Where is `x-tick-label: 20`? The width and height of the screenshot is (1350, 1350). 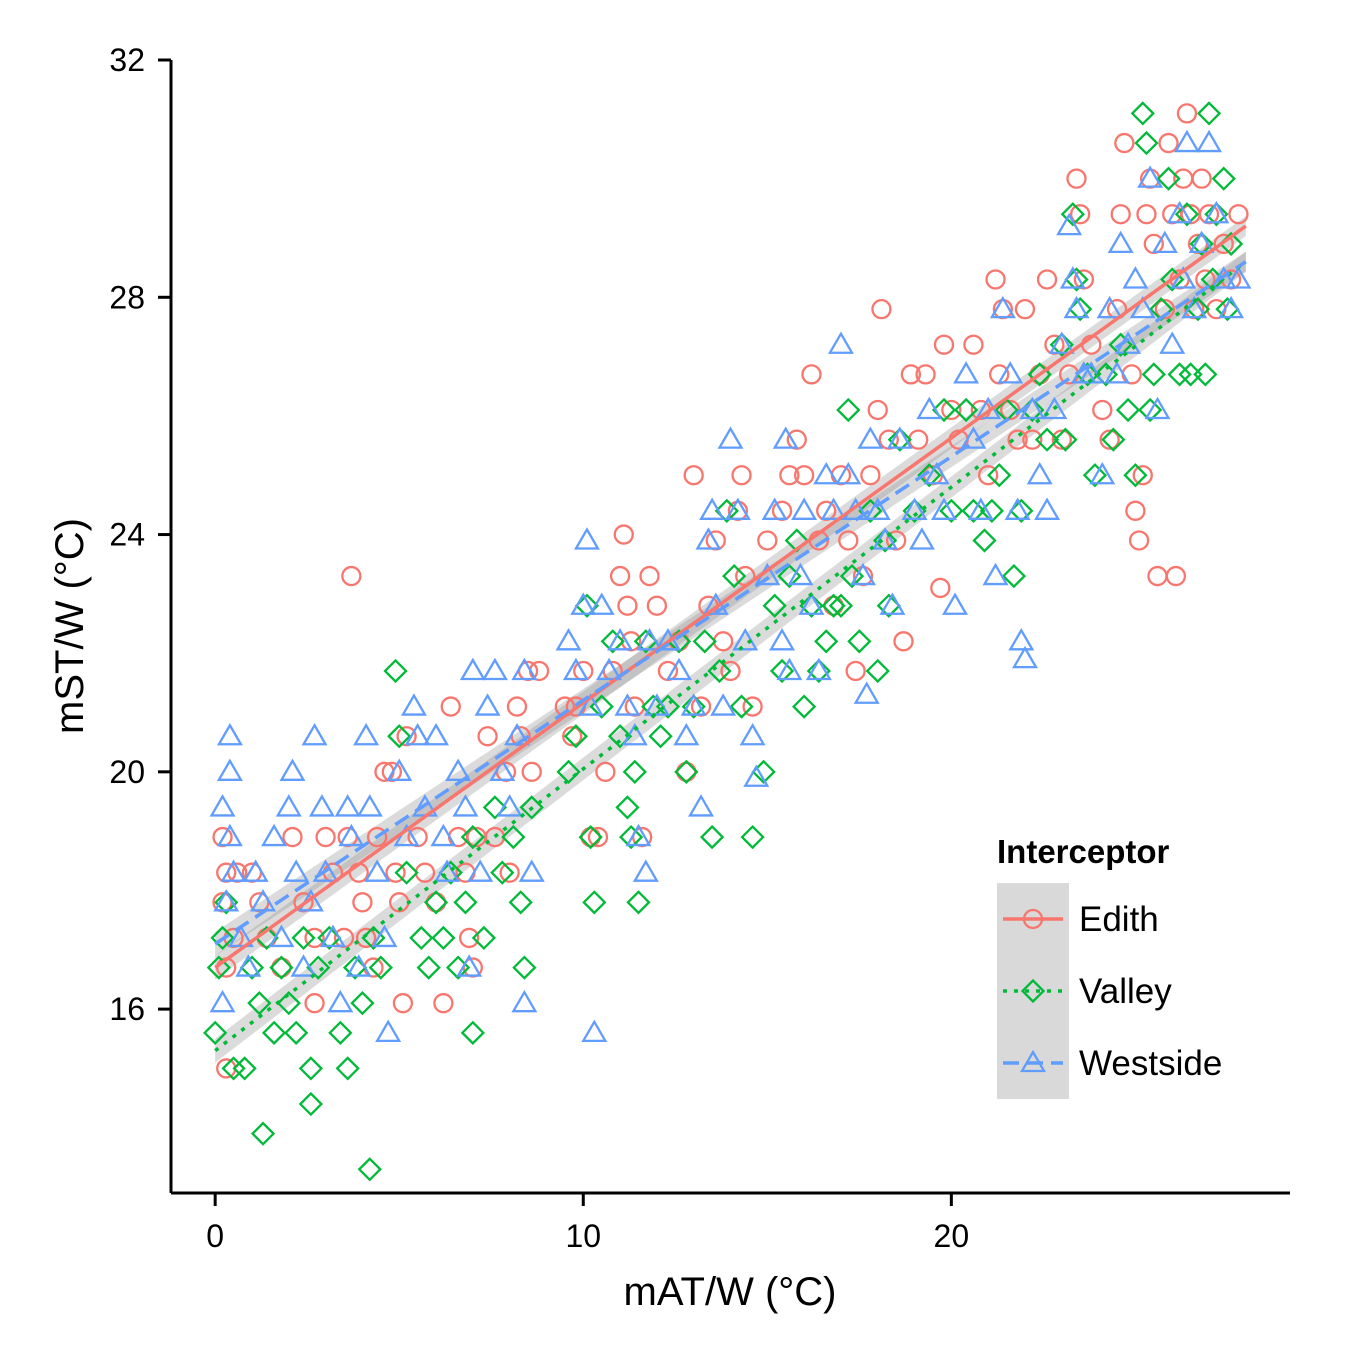 x-tick-label: 20 is located at coordinates (952, 1236).